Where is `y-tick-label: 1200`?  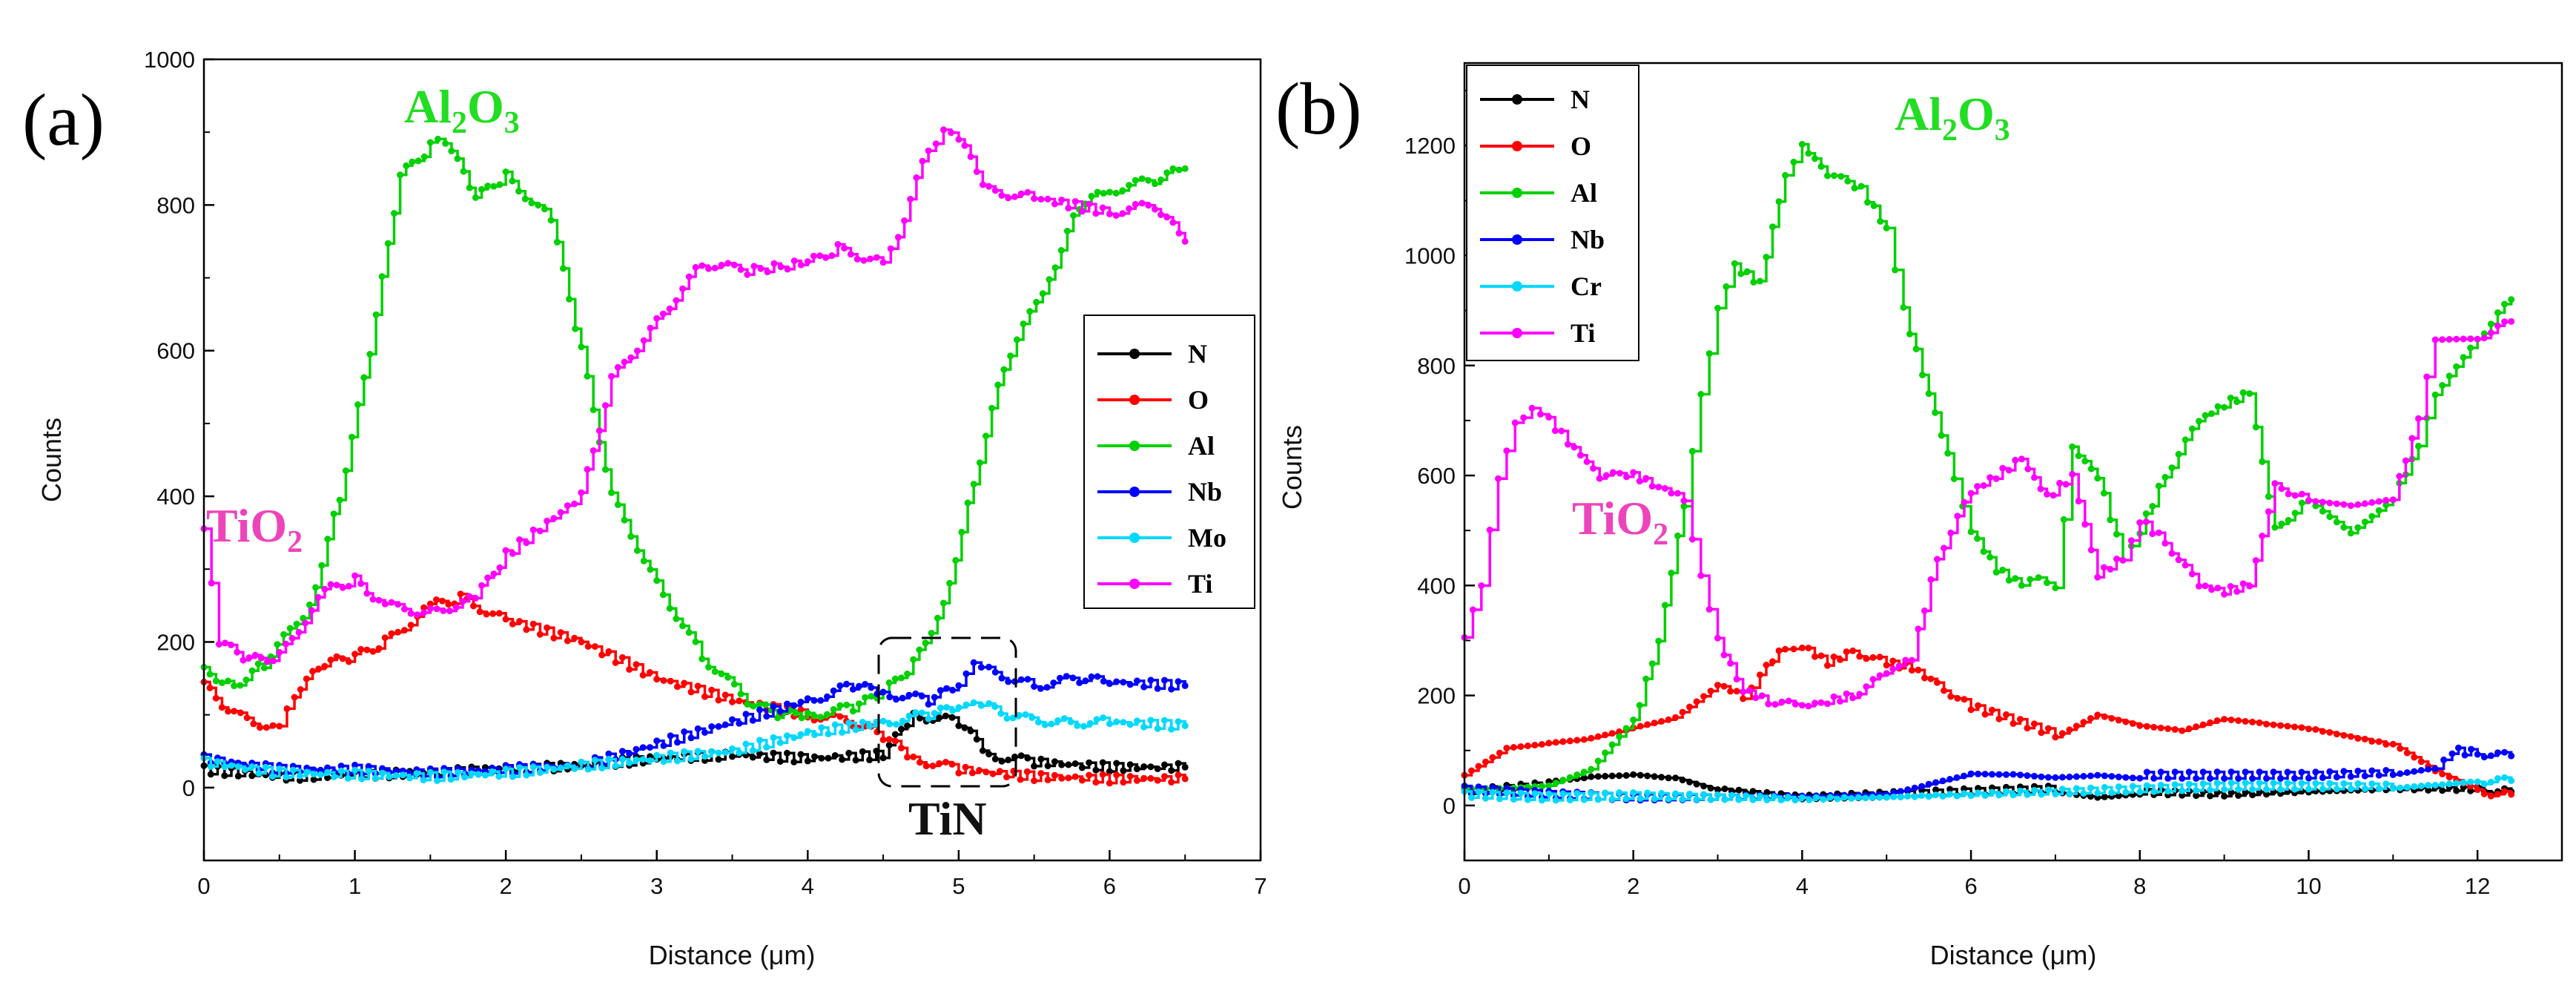
y-tick-label: 1200 is located at coordinates (1430, 146).